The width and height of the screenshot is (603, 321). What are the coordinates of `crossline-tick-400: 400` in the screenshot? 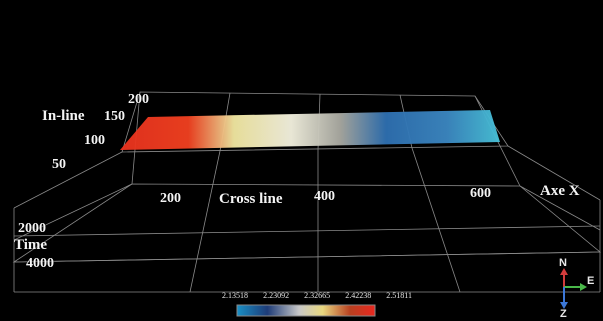 It's located at (324, 196).